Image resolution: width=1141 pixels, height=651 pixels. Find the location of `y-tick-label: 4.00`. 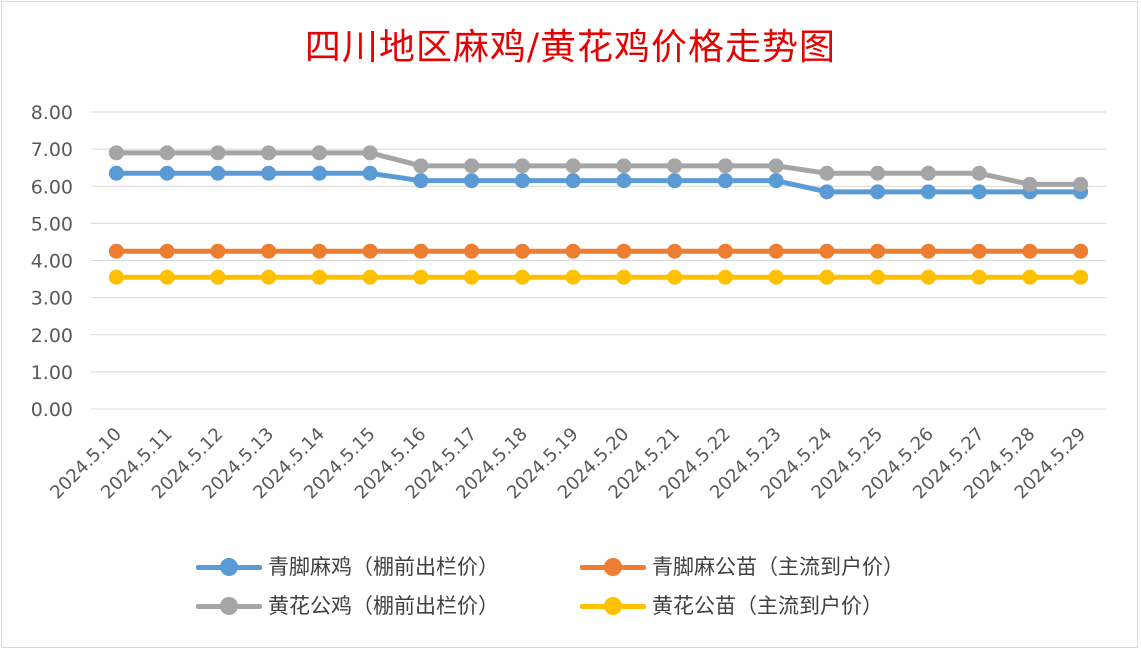

y-tick-label: 4.00 is located at coordinates (52, 262).